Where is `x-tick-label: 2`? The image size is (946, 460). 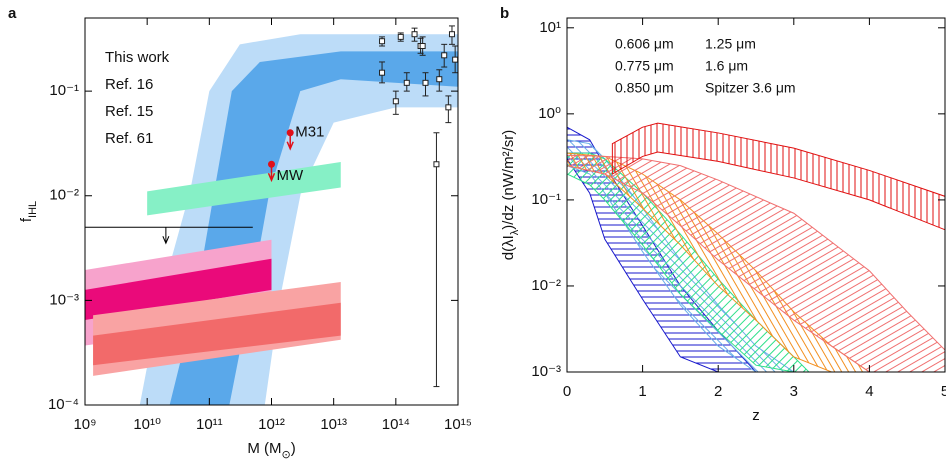
x-tick-label: 2 is located at coordinates (718, 391).